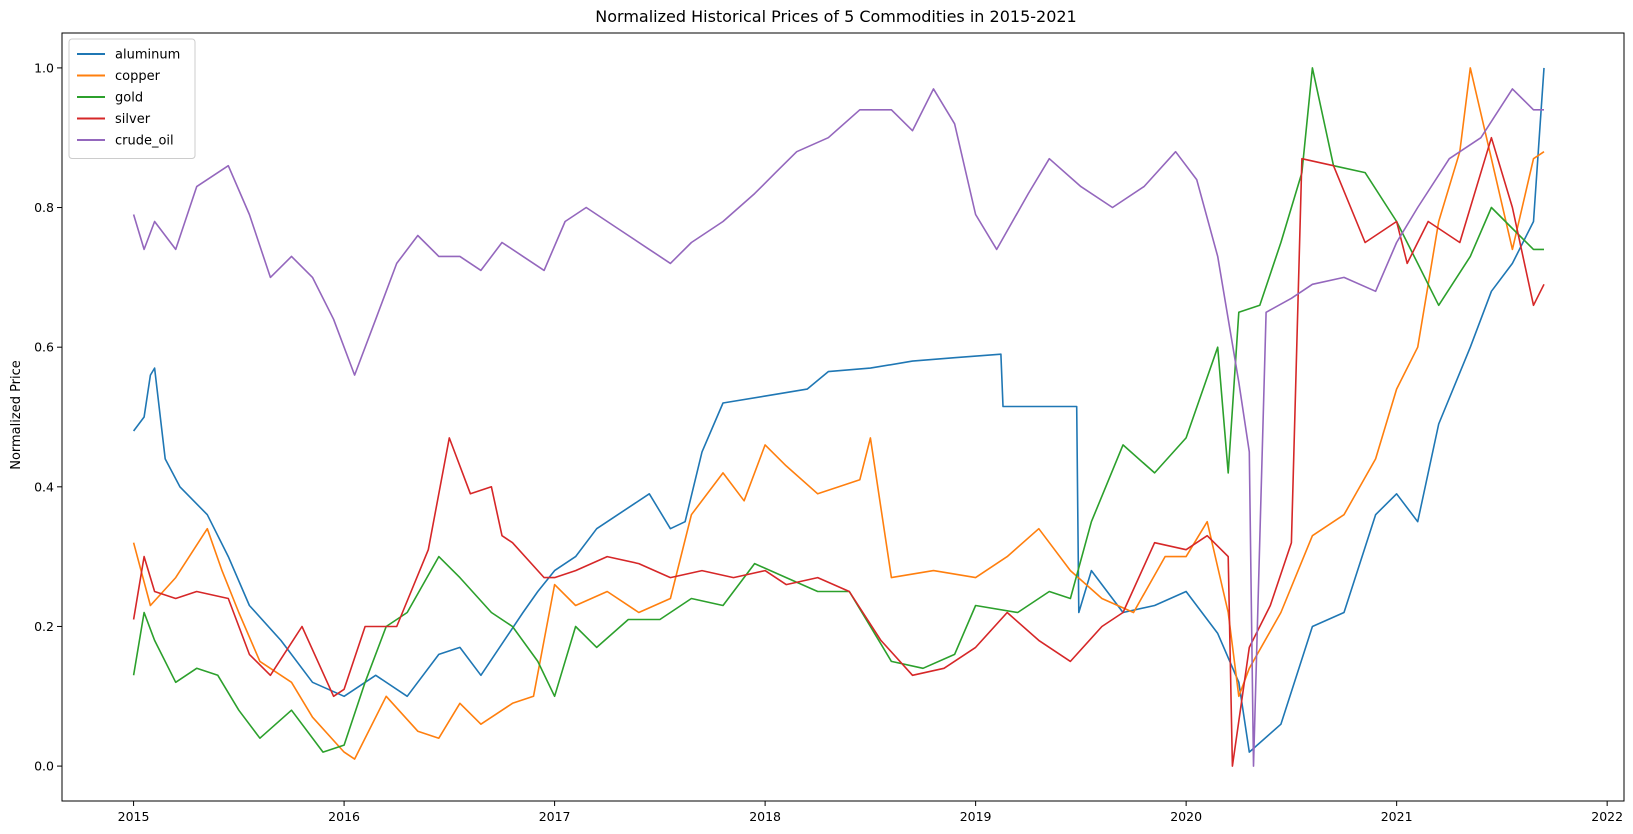 This screenshot has width=1633, height=834. What do you see at coordinates (16, 415) in the screenshot?
I see `y-axis-label: Normalized Price` at bounding box center [16, 415].